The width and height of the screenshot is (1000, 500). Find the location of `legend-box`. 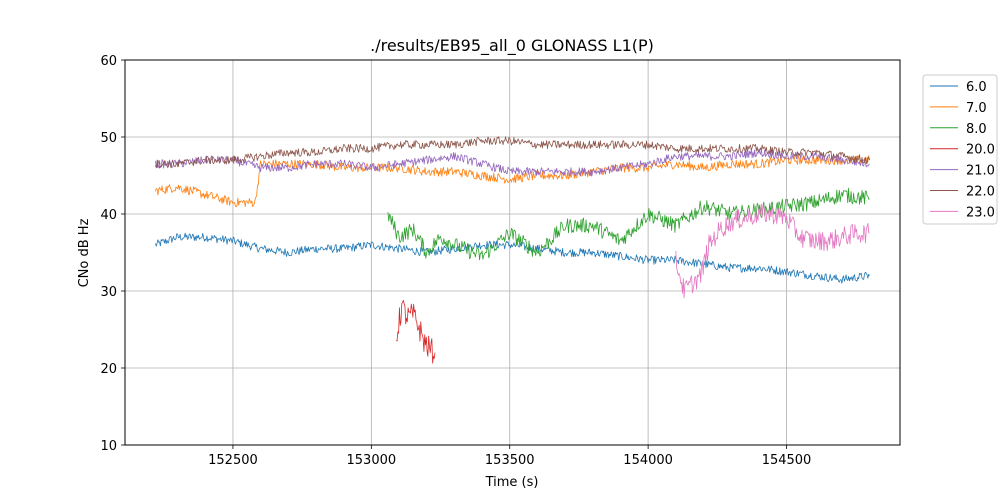

legend-box is located at coordinates (960, 149).